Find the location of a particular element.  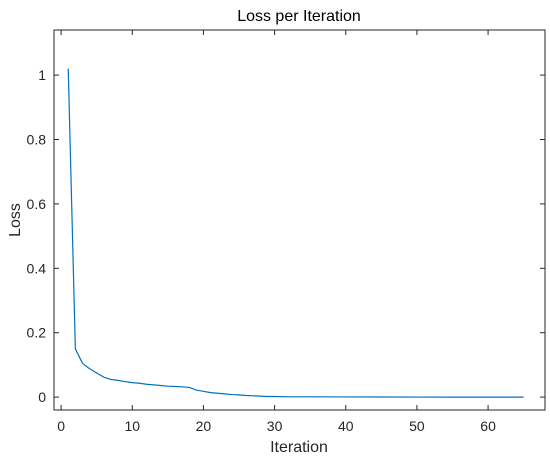

x-tick-label: 20 is located at coordinates (204, 426).